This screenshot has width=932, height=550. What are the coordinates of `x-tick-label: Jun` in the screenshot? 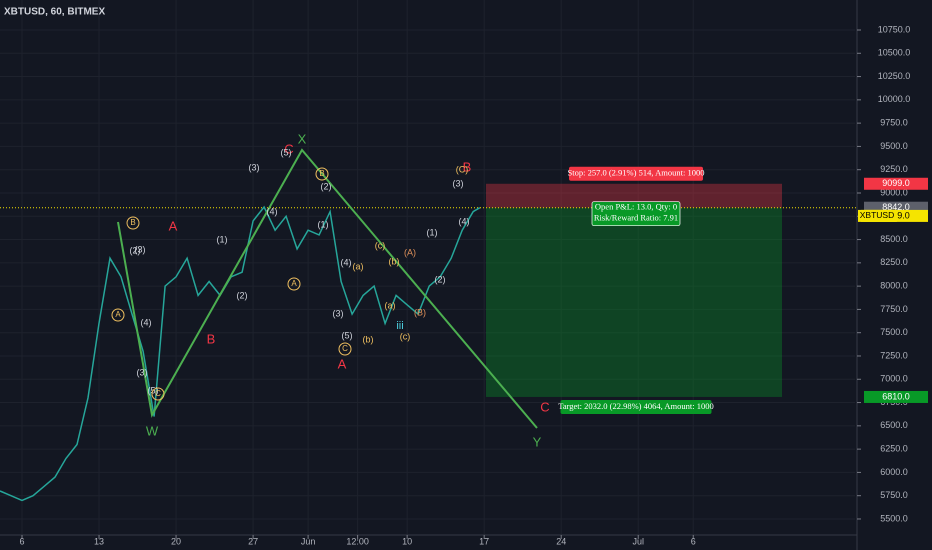 It's located at (308, 541).